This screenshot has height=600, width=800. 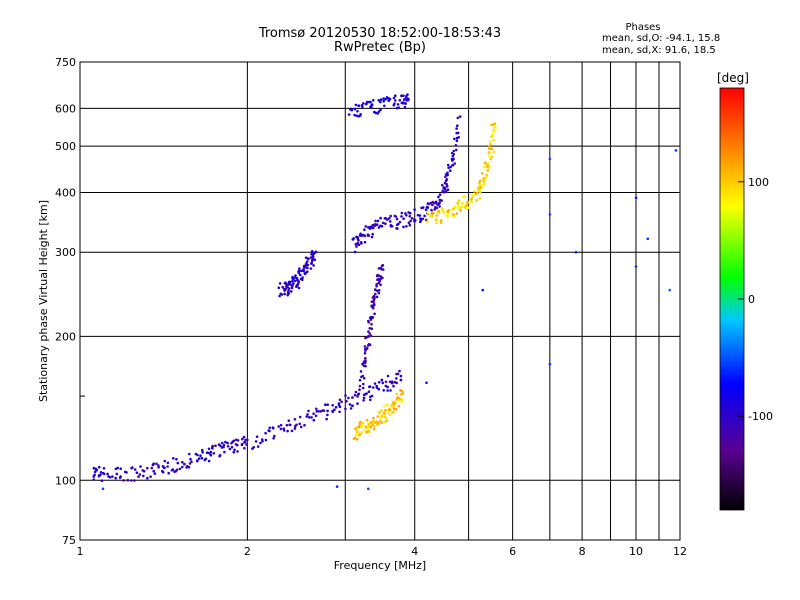 What do you see at coordinates (65, 192) in the screenshot?
I see `y-tick-label: 400` at bounding box center [65, 192].